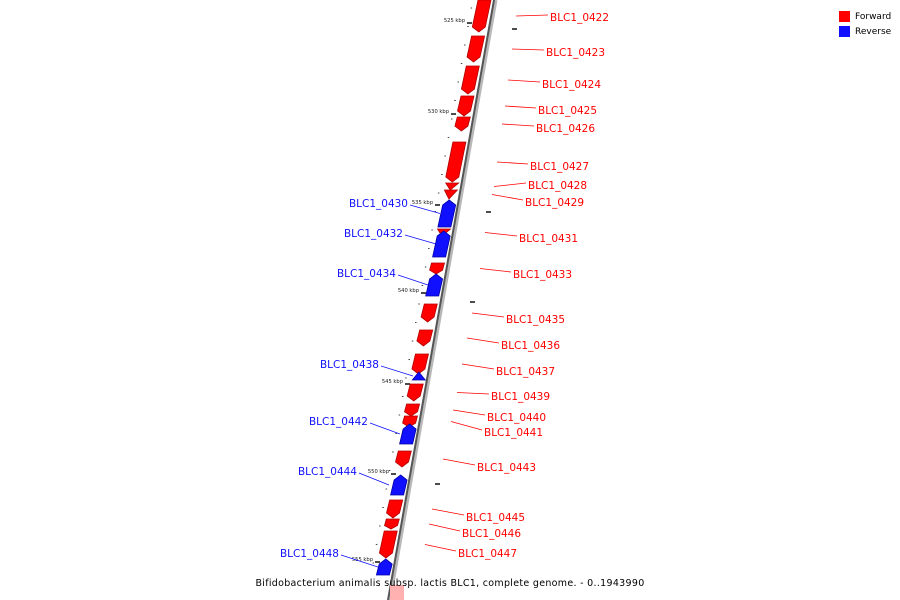 The image size is (900, 600). I want to click on gene-label-blc1-0446: BLC1_0446, so click(491, 534).